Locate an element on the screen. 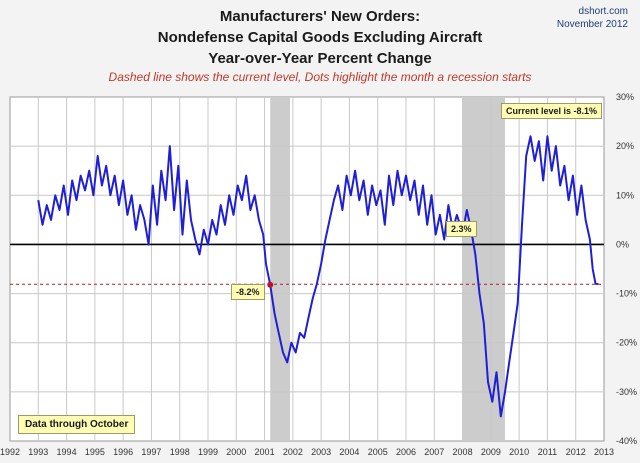  x-tick-label: 1996 is located at coordinates (123, 452).